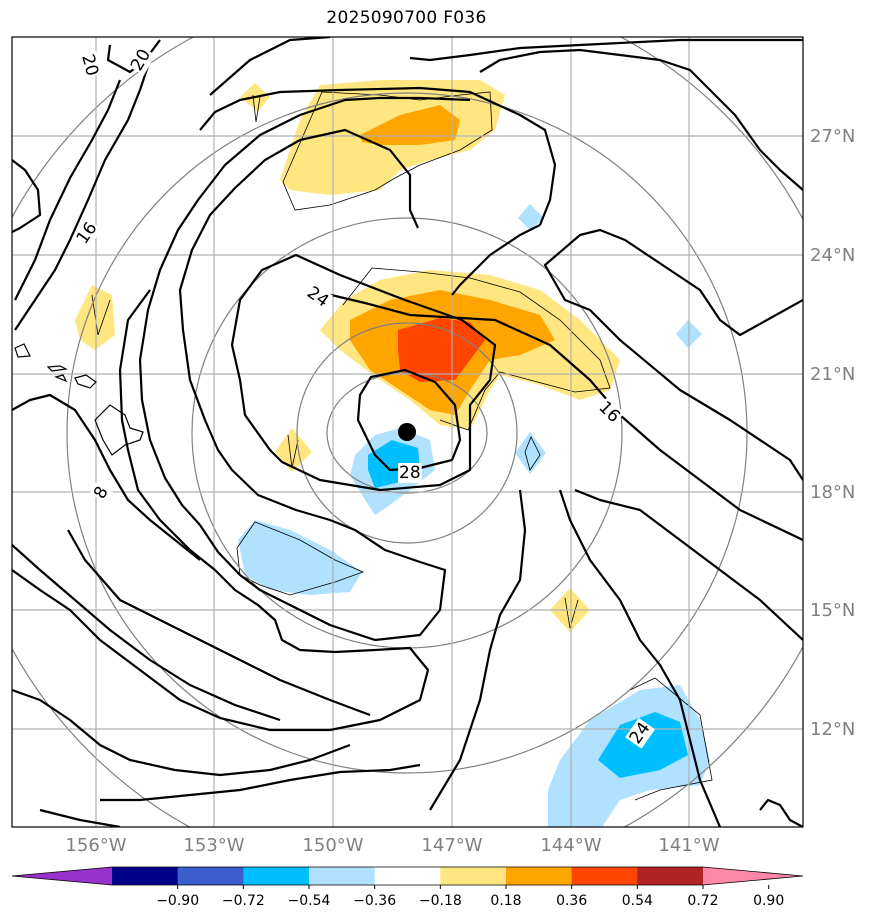  I want to click on lat-label: 18°N, so click(832, 492).